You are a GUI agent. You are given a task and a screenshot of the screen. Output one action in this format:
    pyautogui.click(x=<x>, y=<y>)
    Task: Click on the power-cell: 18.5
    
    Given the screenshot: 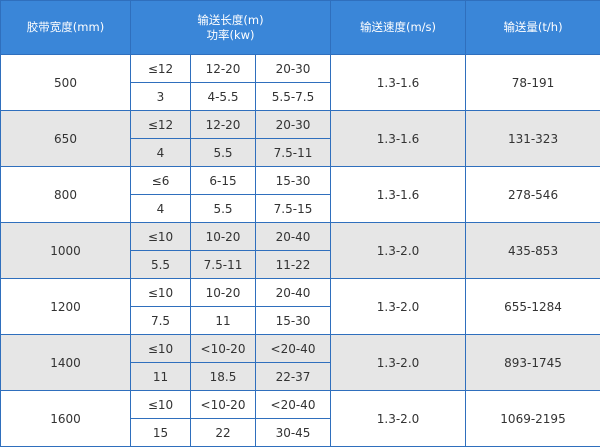 What is the action you would take?
    pyautogui.click(x=223, y=376)
    